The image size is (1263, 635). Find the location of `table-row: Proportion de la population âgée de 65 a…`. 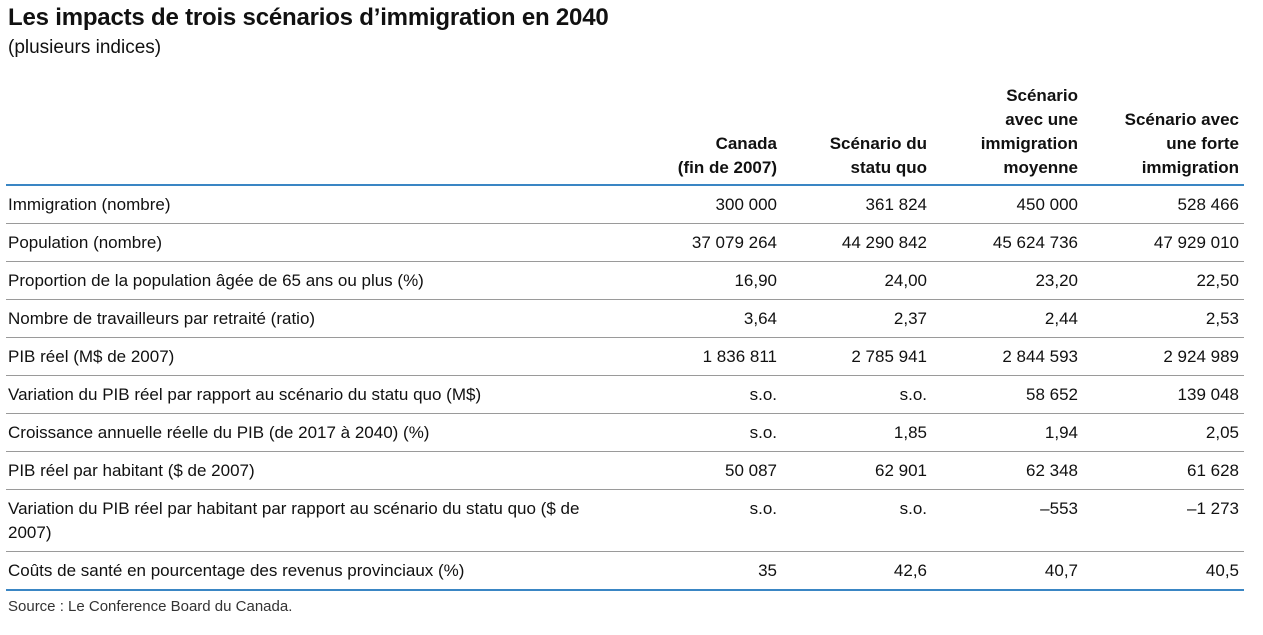

table-row: Proportion de la population âgée de 65 a… is located at coordinates (625, 280).